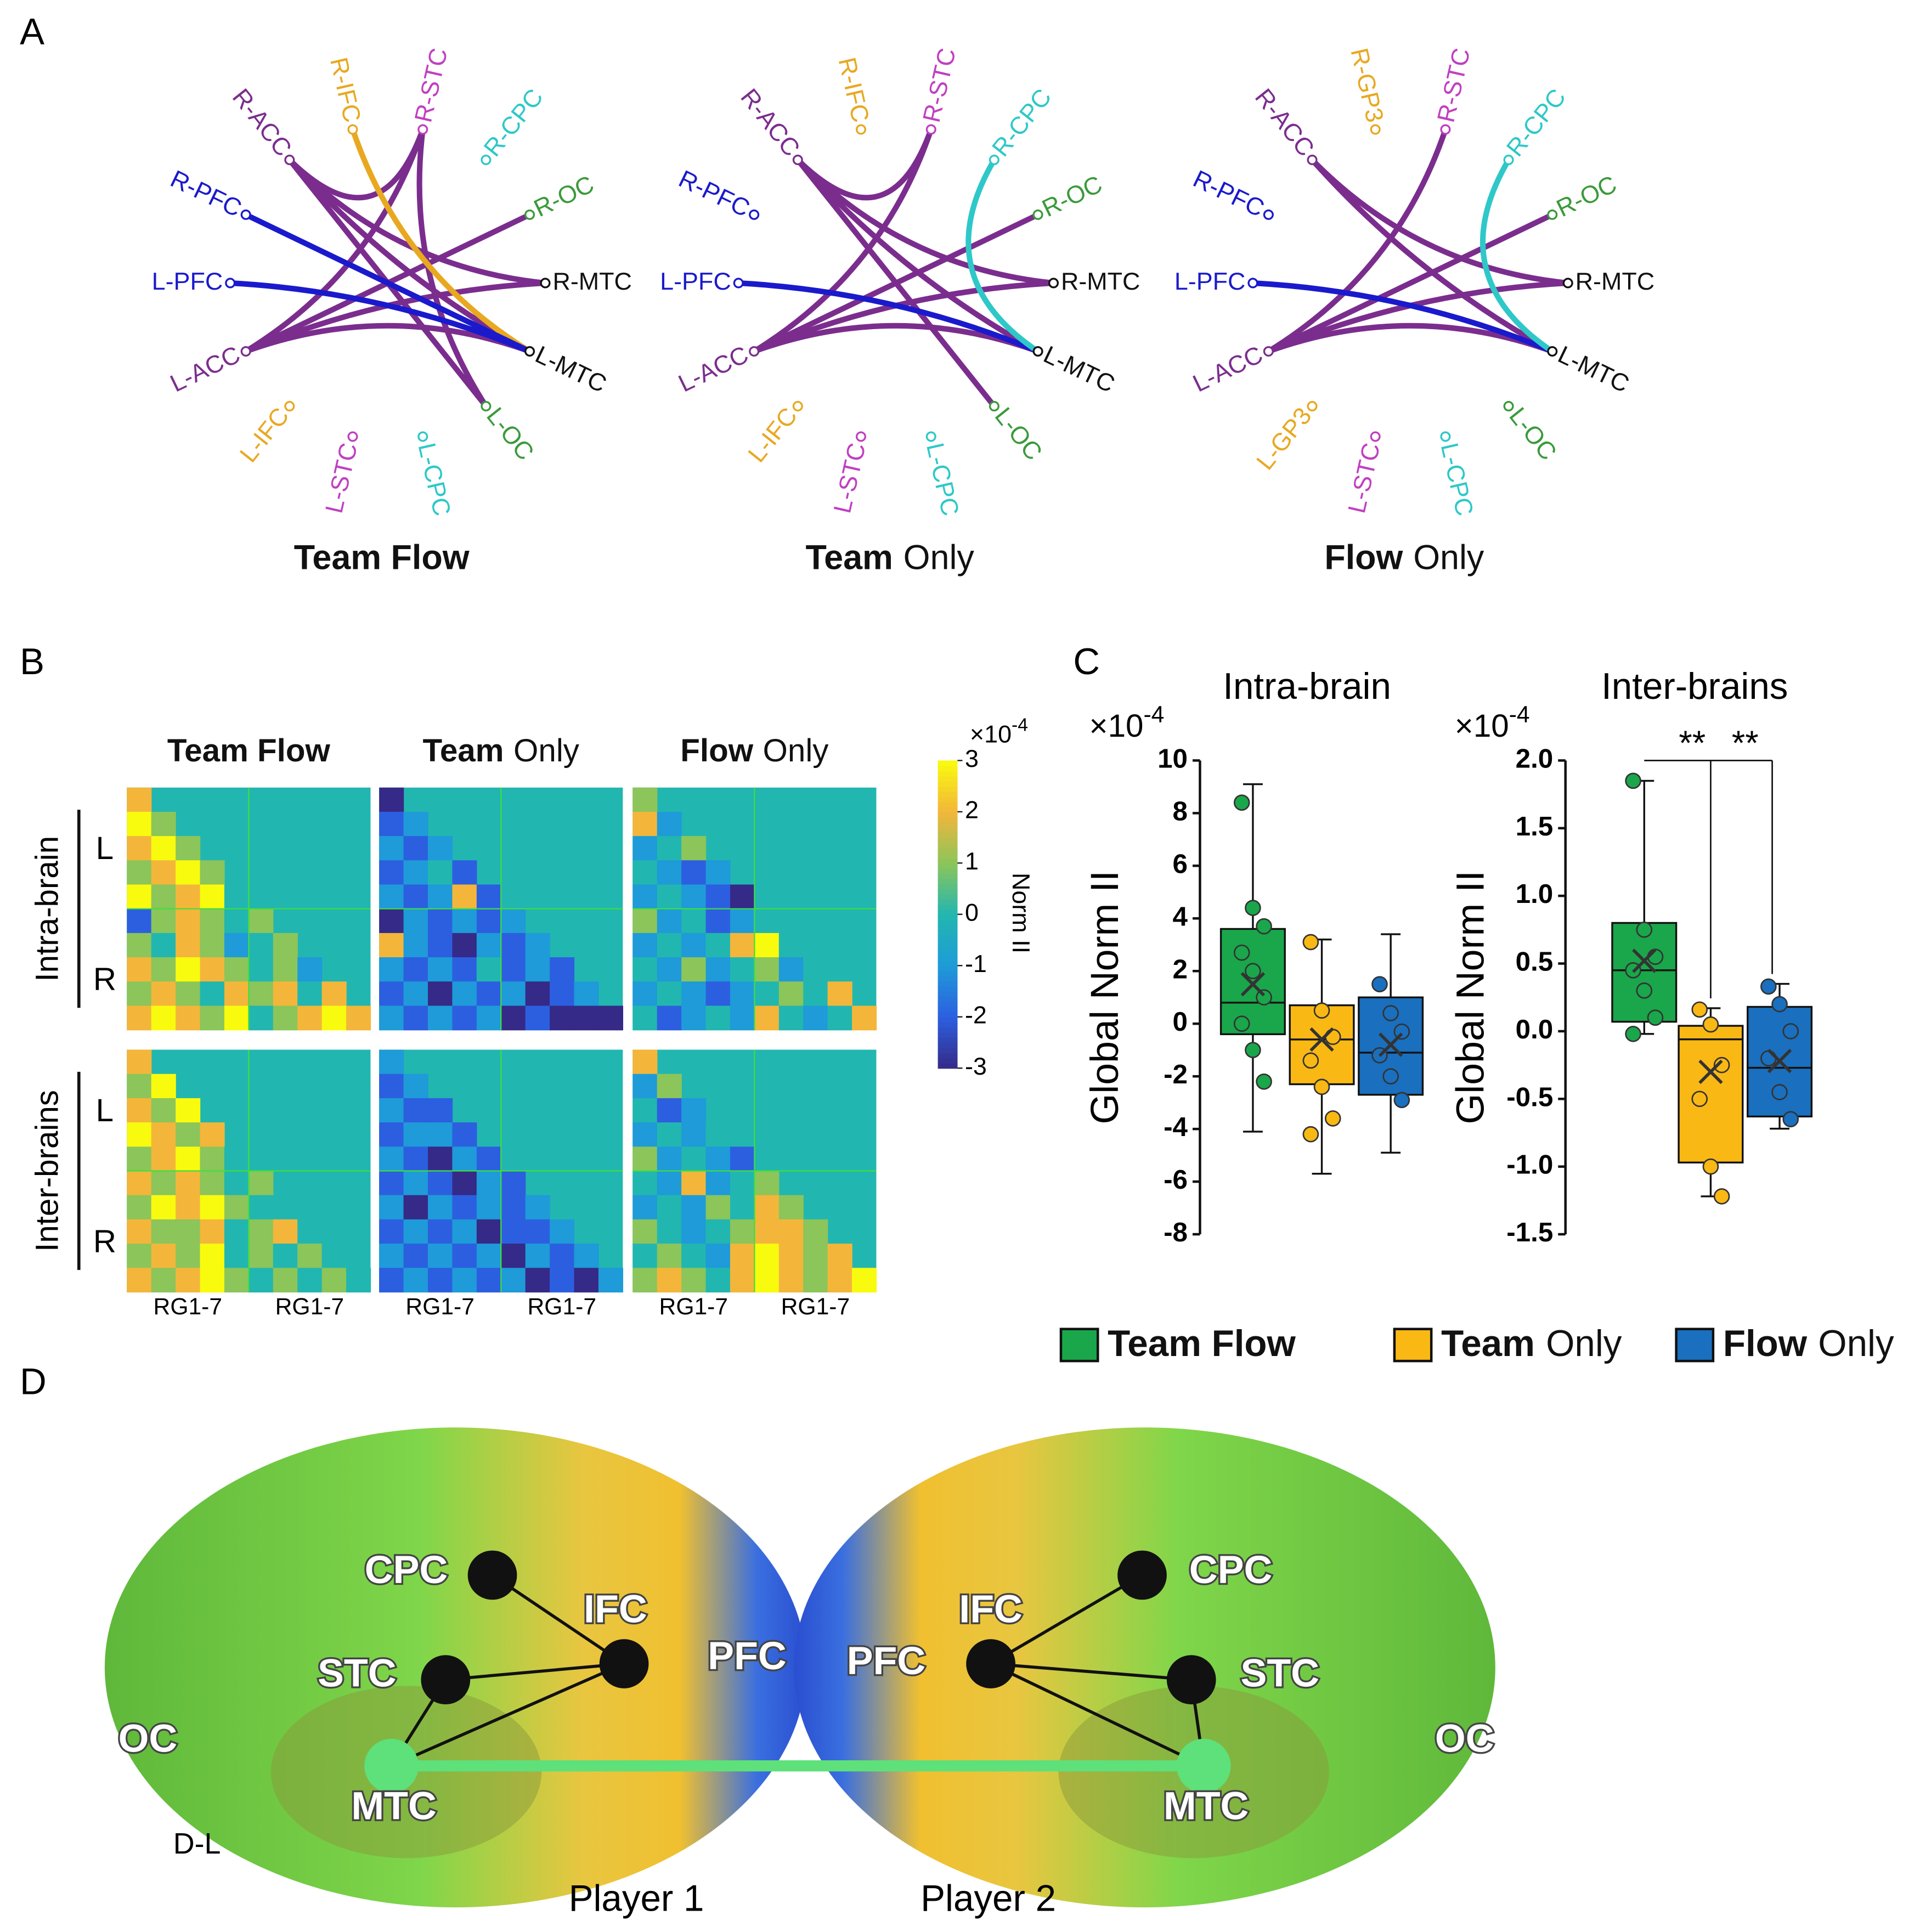 The height and width of the screenshot is (1932, 1920). I want to click on colorbar-tick-label: -1, so click(976, 964).